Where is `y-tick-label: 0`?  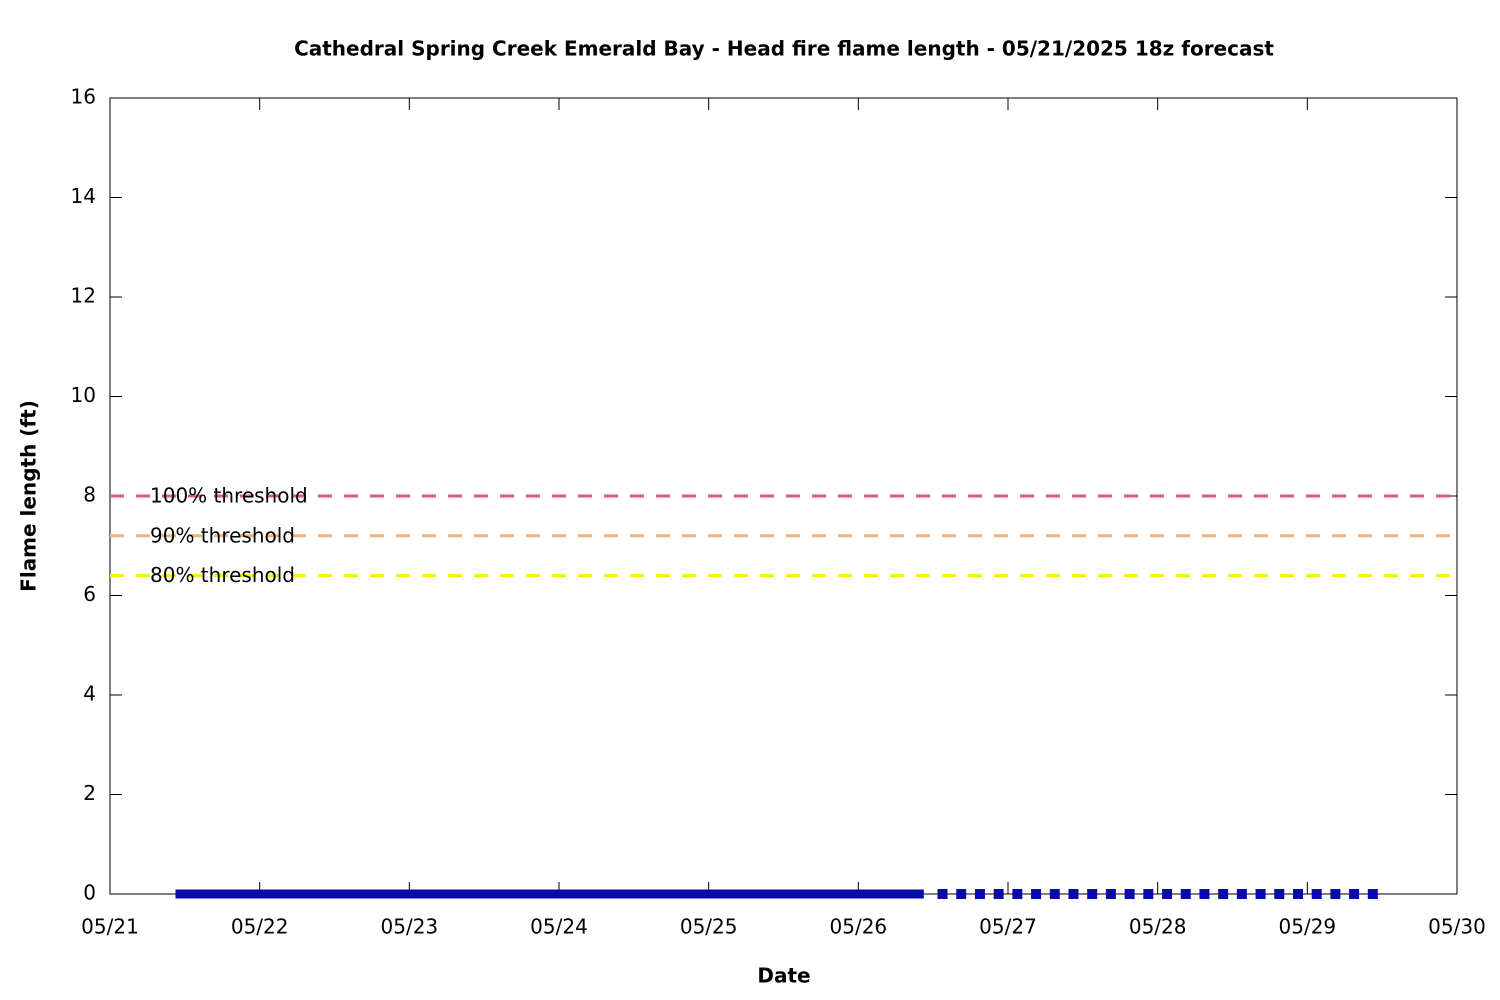 y-tick-label: 0 is located at coordinates (89, 893).